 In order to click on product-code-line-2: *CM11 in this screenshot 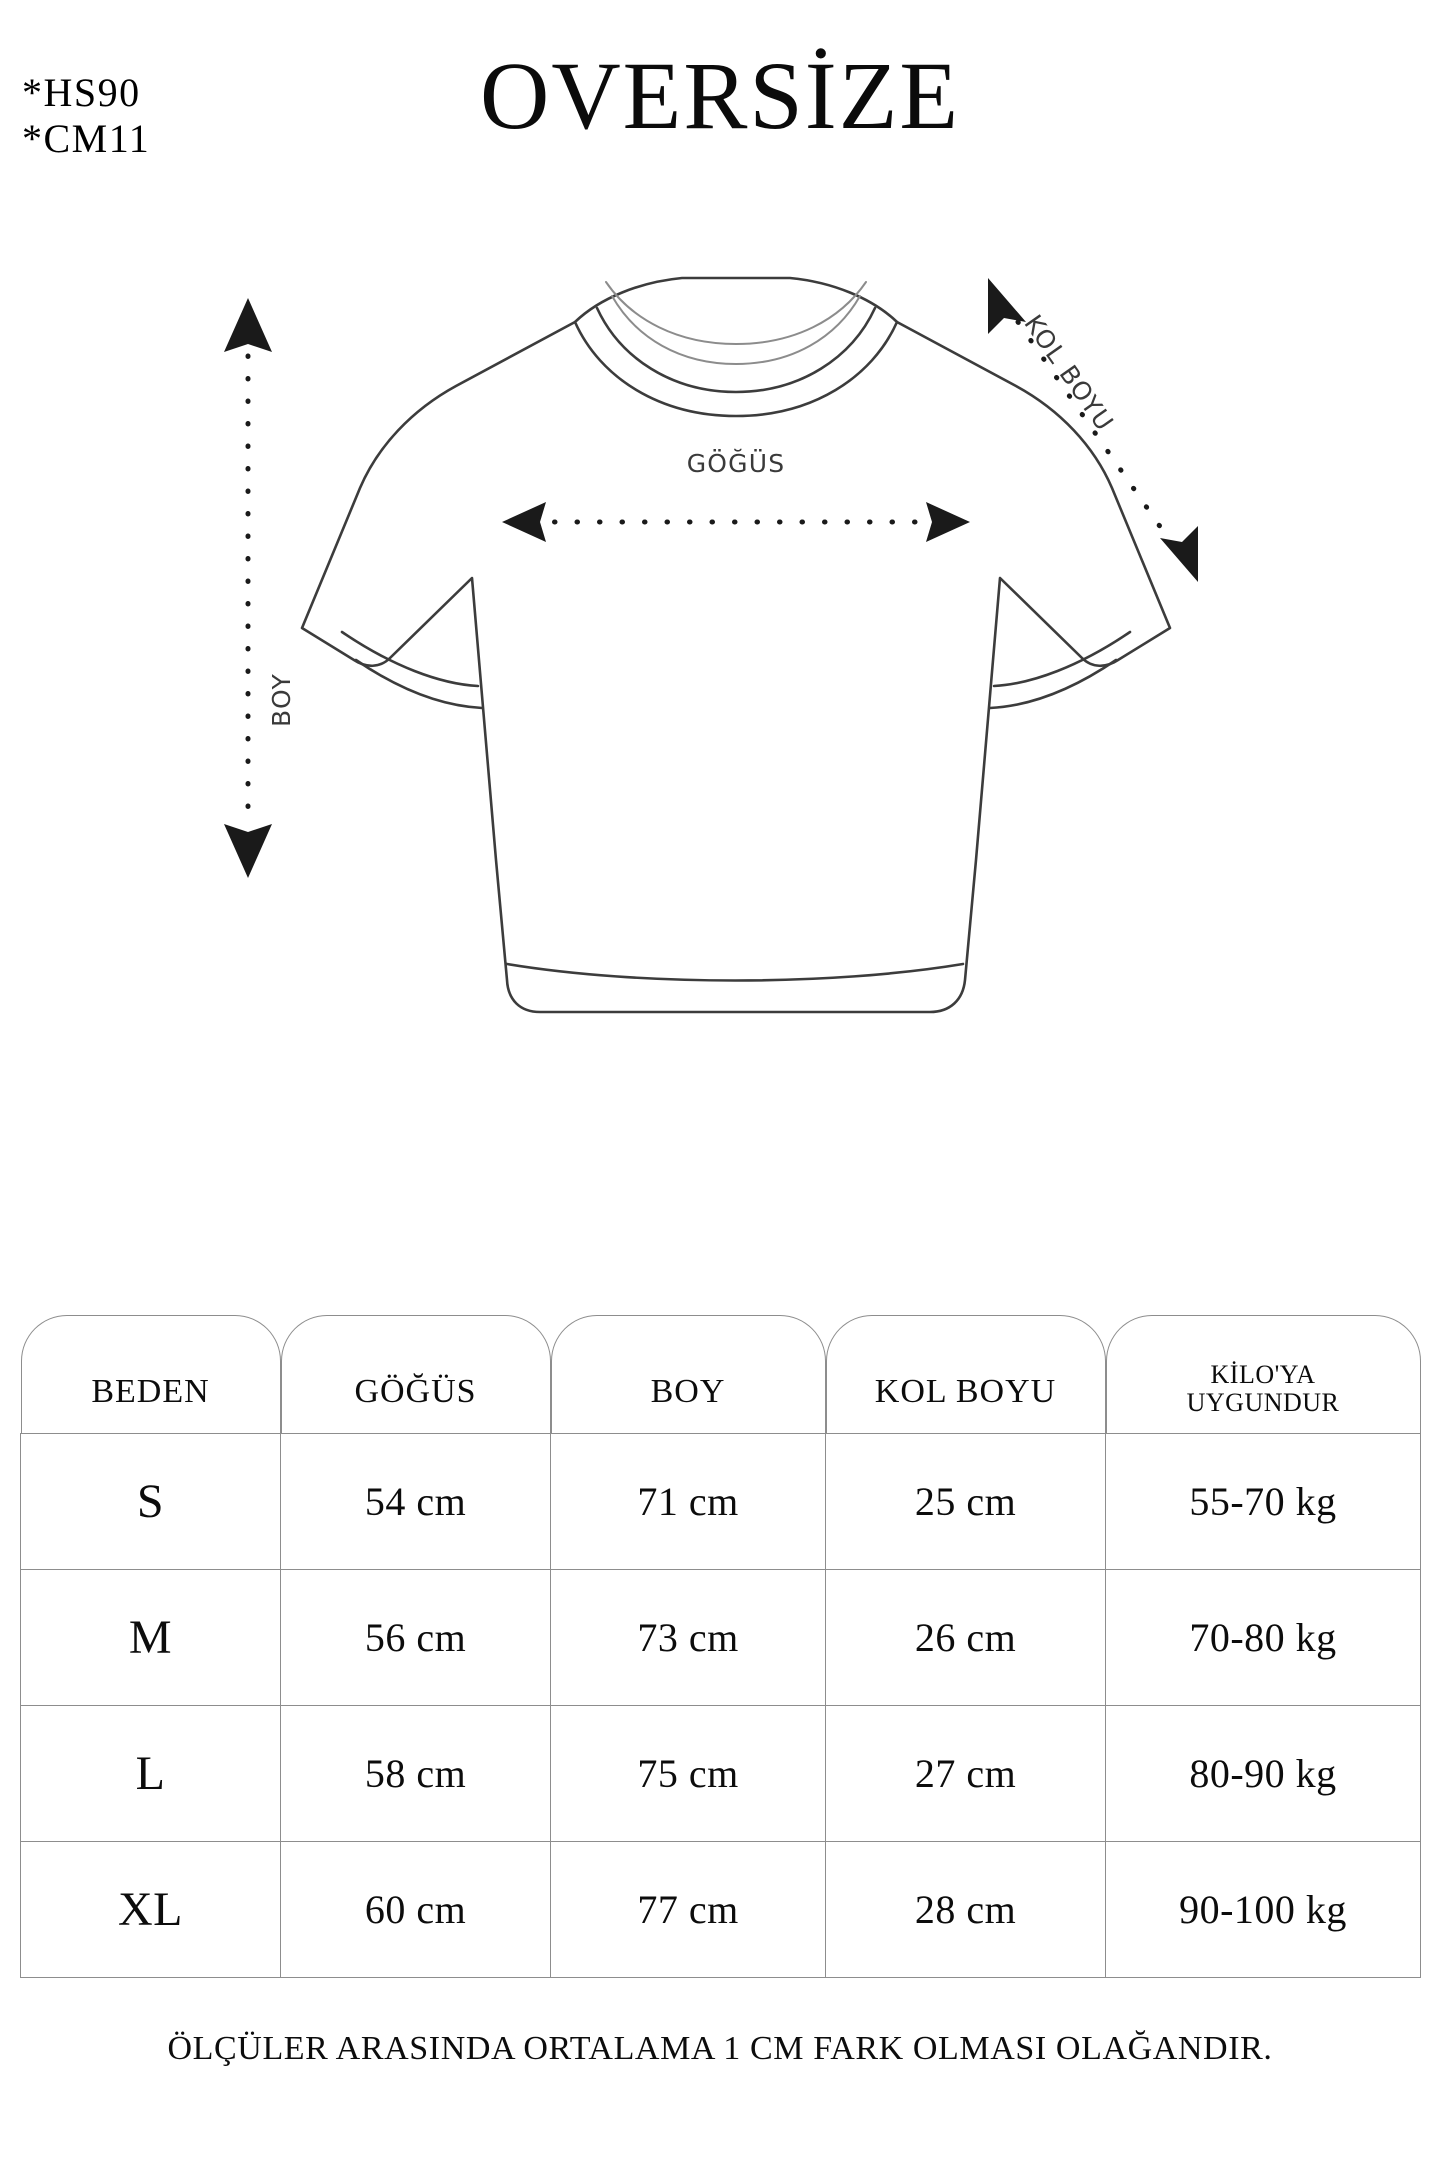, I will do `click(86, 139)`.